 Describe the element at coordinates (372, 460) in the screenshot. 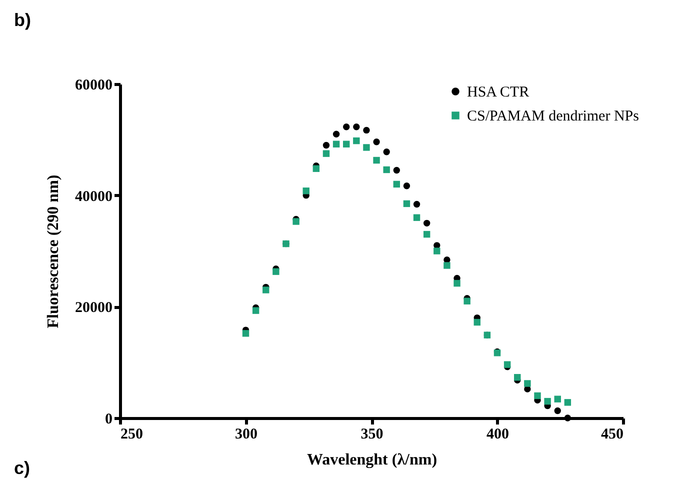

I see `x-axis-title: Wavelenght (λ/nm)` at that location.